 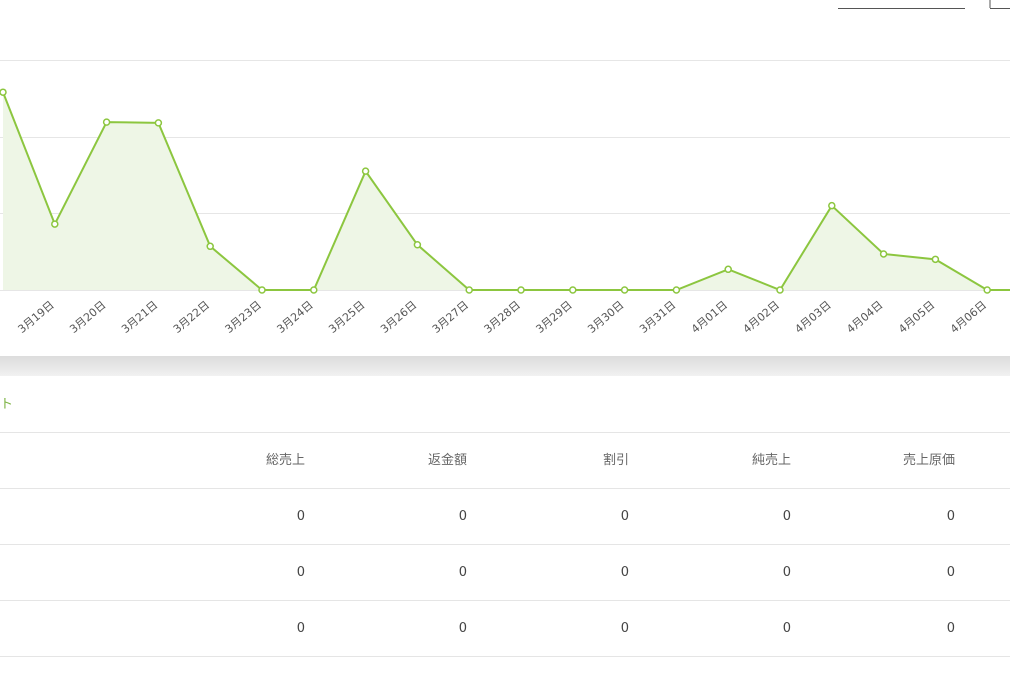 What do you see at coordinates (709, 317) in the screenshot?
I see `x-tick-label: 4月01日` at bounding box center [709, 317].